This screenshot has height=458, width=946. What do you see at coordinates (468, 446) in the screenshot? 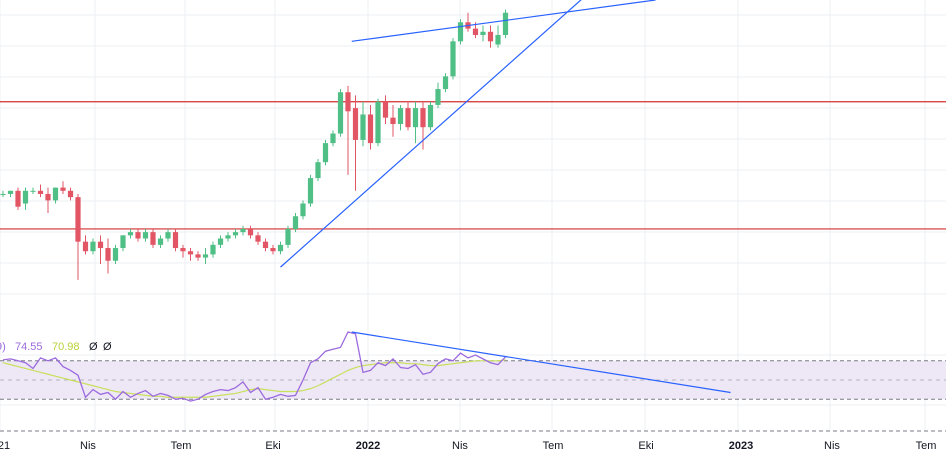
I see `x-axis: 21 Nis Tem Eki 2022 Nis Tem Eki 2023 Nis Tem` at bounding box center [468, 446].